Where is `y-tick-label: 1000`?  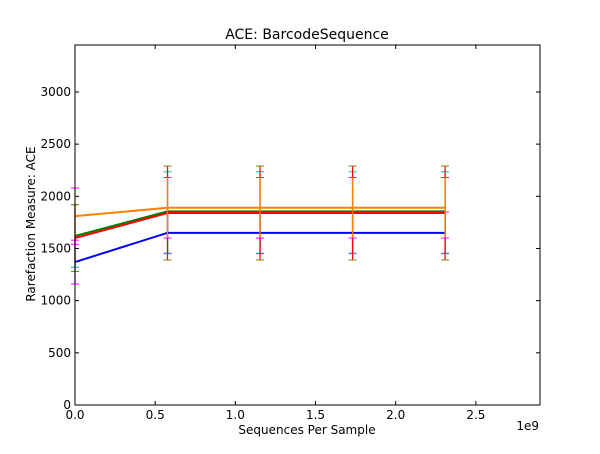
y-tick-label: 1000 is located at coordinates (55, 301).